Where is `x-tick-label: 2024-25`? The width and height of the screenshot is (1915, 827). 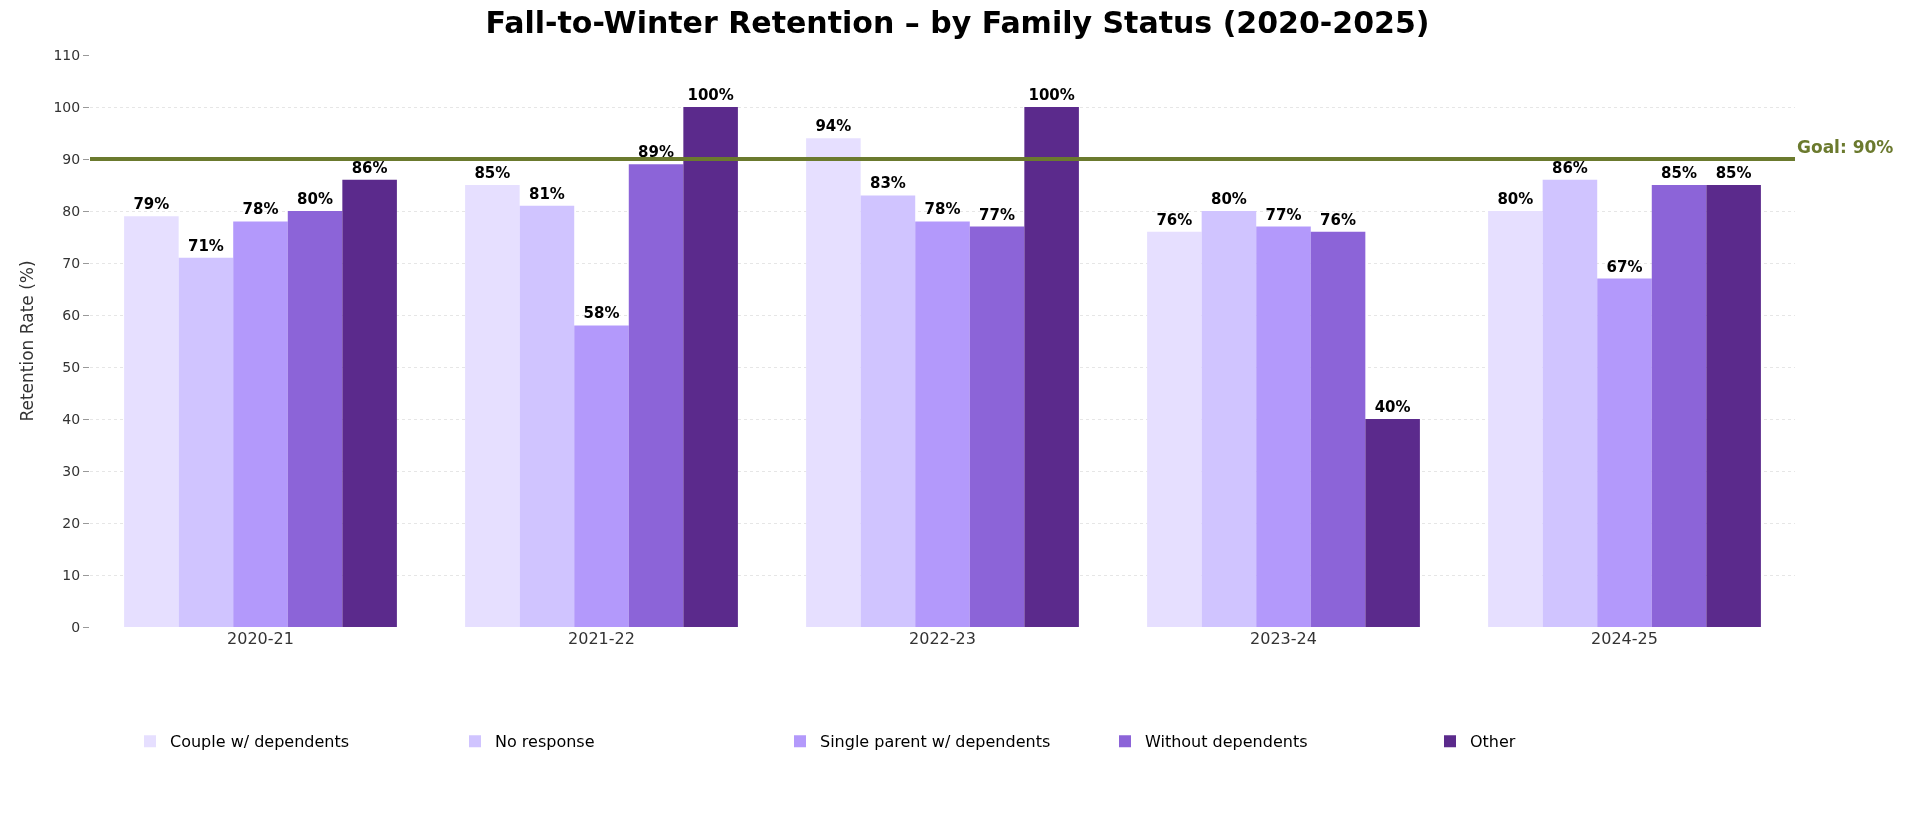 x-tick-label: 2024-25 is located at coordinates (1624, 638).